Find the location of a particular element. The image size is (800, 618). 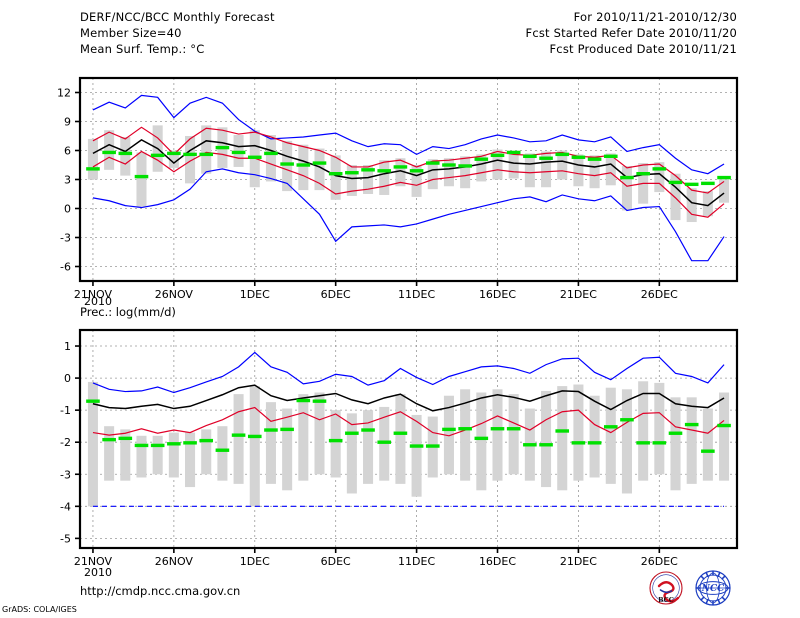

bcc-logo: BCC is located at coordinates (666, 588).